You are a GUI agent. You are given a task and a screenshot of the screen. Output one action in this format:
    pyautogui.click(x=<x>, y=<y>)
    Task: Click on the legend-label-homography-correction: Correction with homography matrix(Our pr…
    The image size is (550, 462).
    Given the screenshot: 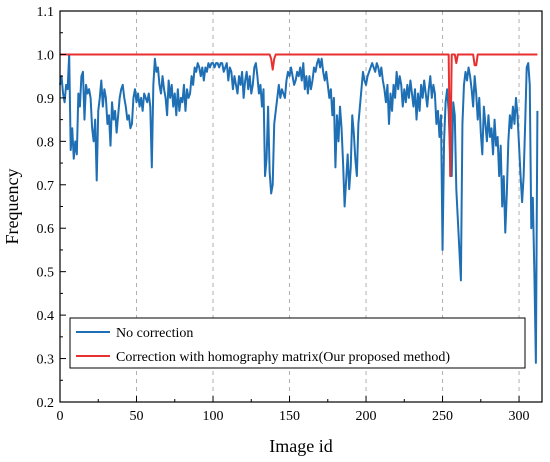 What is the action you would take?
    pyautogui.click(x=283, y=357)
    